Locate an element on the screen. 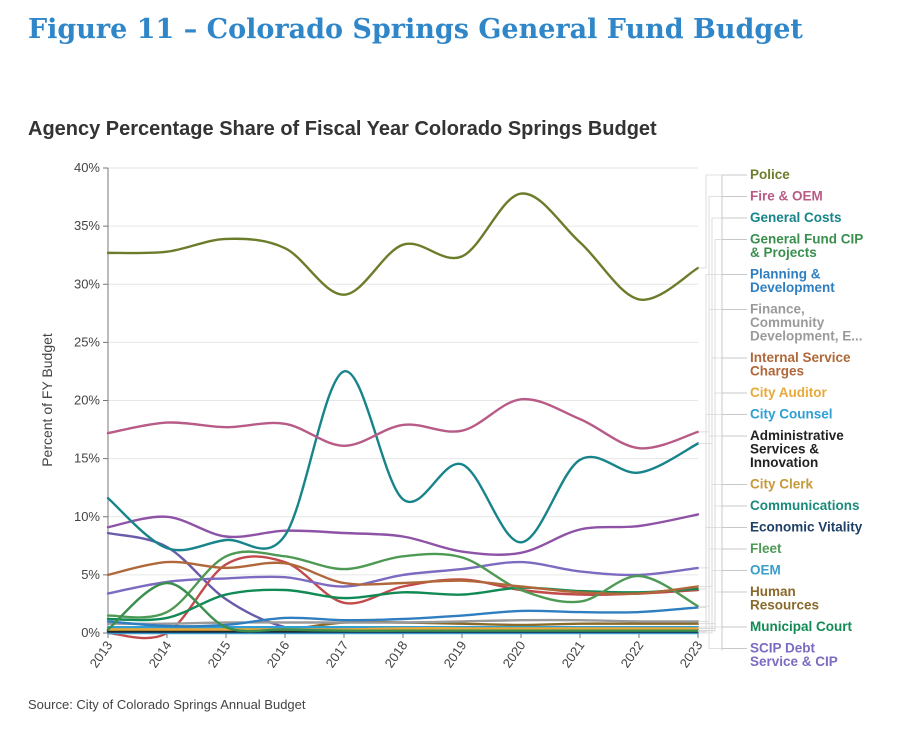 This screenshot has width=910, height=743. legend-connectors is located at coordinates (722, 412).